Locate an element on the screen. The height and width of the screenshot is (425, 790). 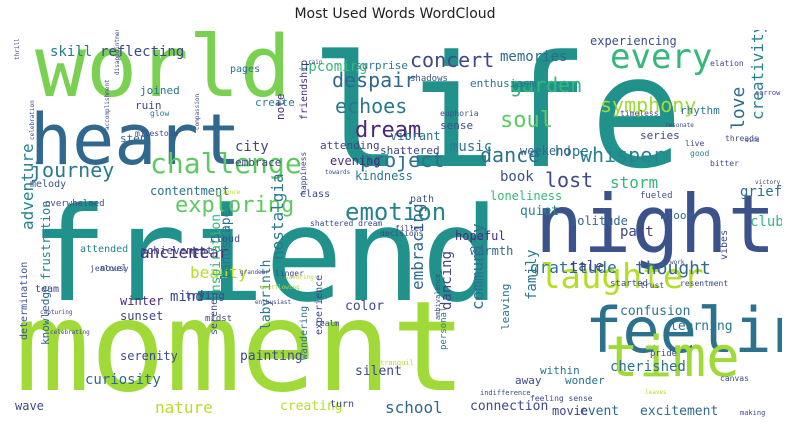
word-fueled: fueled is located at coordinates (656, 196).